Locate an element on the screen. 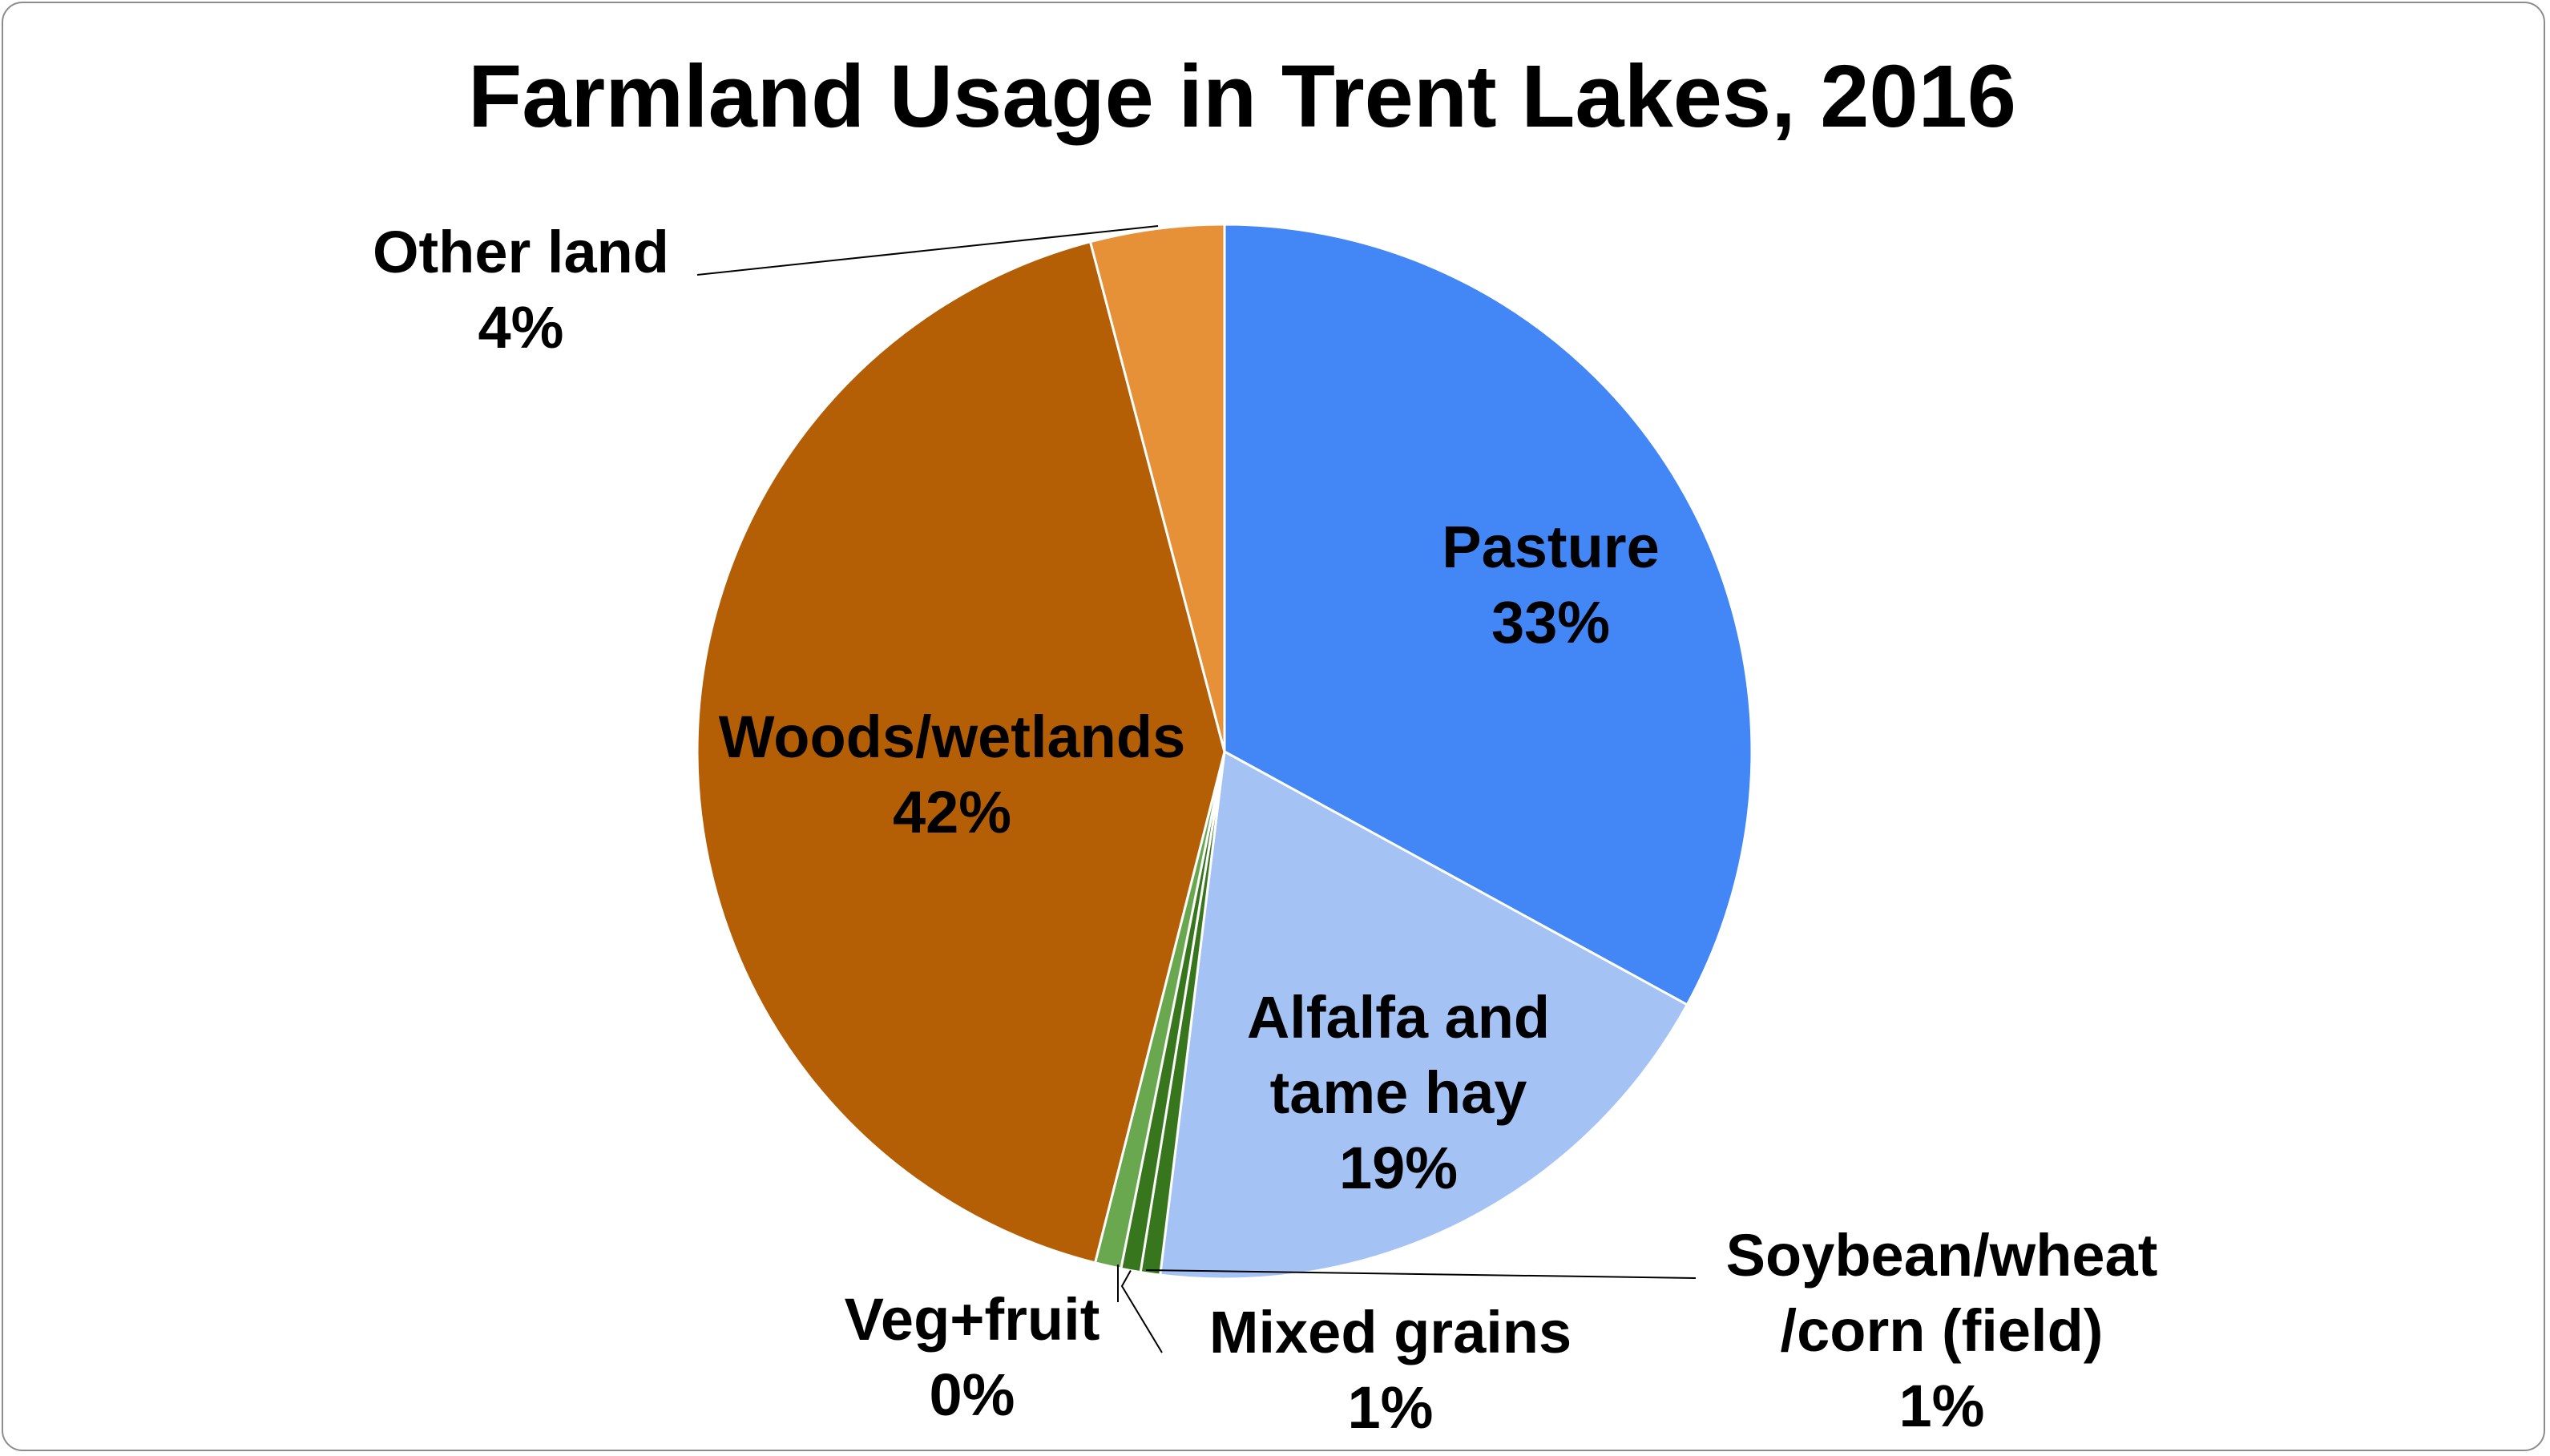  label-line: Other land is located at coordinates (521, 252).